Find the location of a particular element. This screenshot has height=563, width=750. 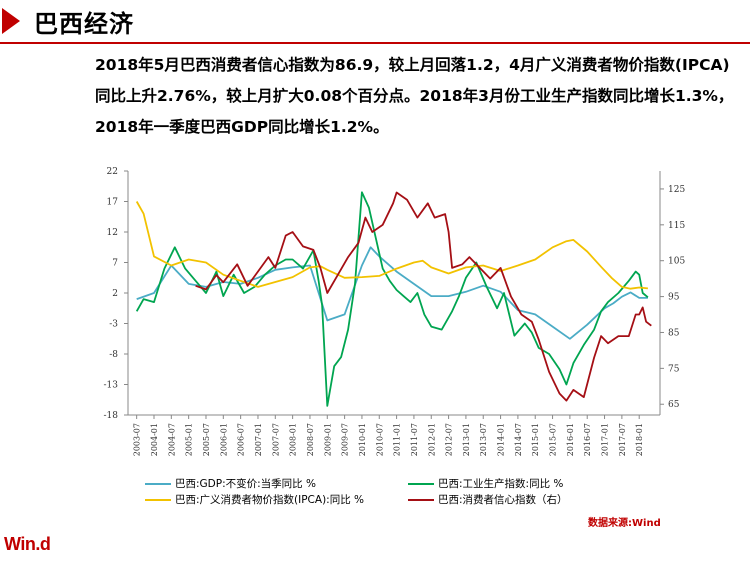

y-left-tick-label: 17 is located at coordinates (113, 203).